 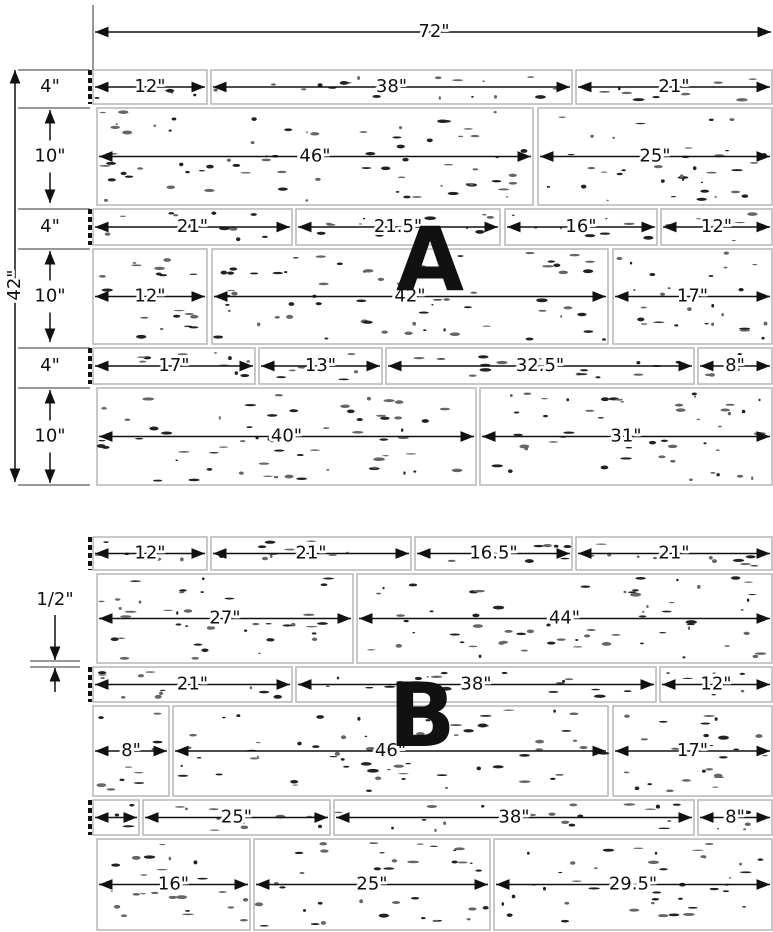 I want to click on length-label: 21", so click(x=673, y=553).